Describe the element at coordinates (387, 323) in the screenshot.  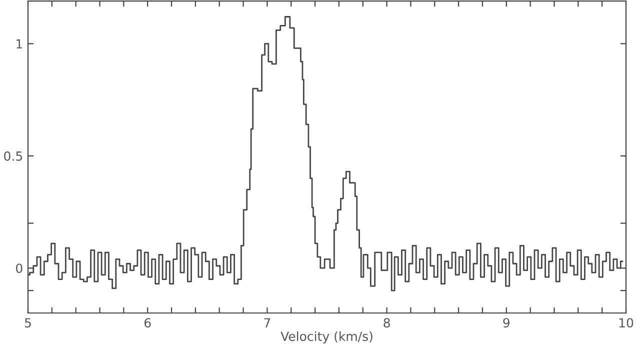
I see `x-tick-label: 8` at that location.